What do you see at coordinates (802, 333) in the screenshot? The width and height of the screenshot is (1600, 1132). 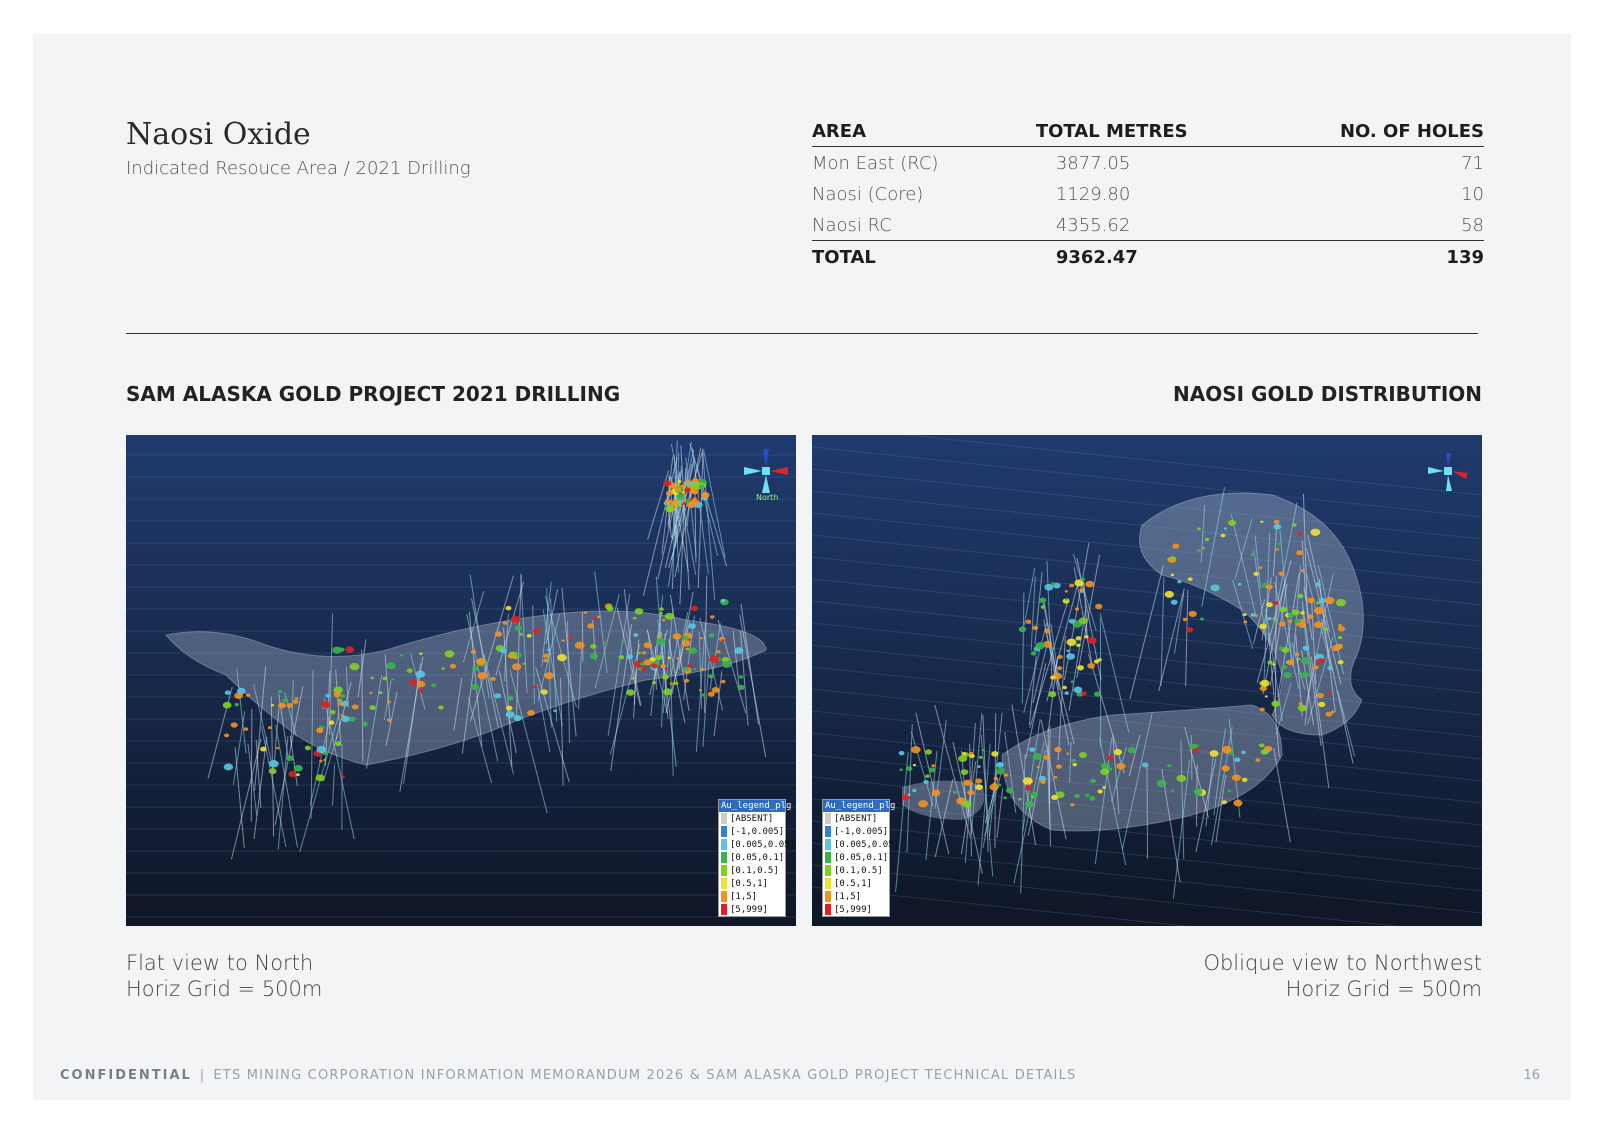 I see `section-divider` at bounding box center [802, 333].